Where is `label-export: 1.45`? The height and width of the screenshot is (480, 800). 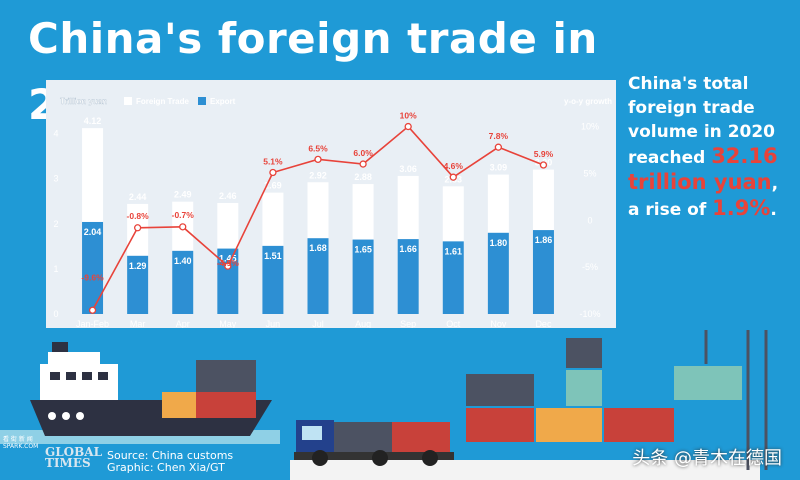 label-export: 1.45 is located at coordinates (228, 259).